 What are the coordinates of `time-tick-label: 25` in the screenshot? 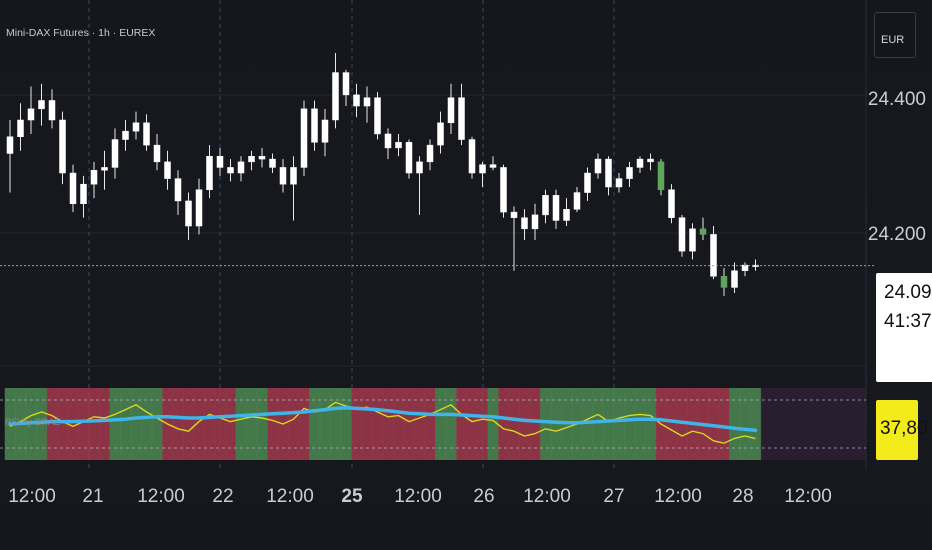 It's located at (352, 496).